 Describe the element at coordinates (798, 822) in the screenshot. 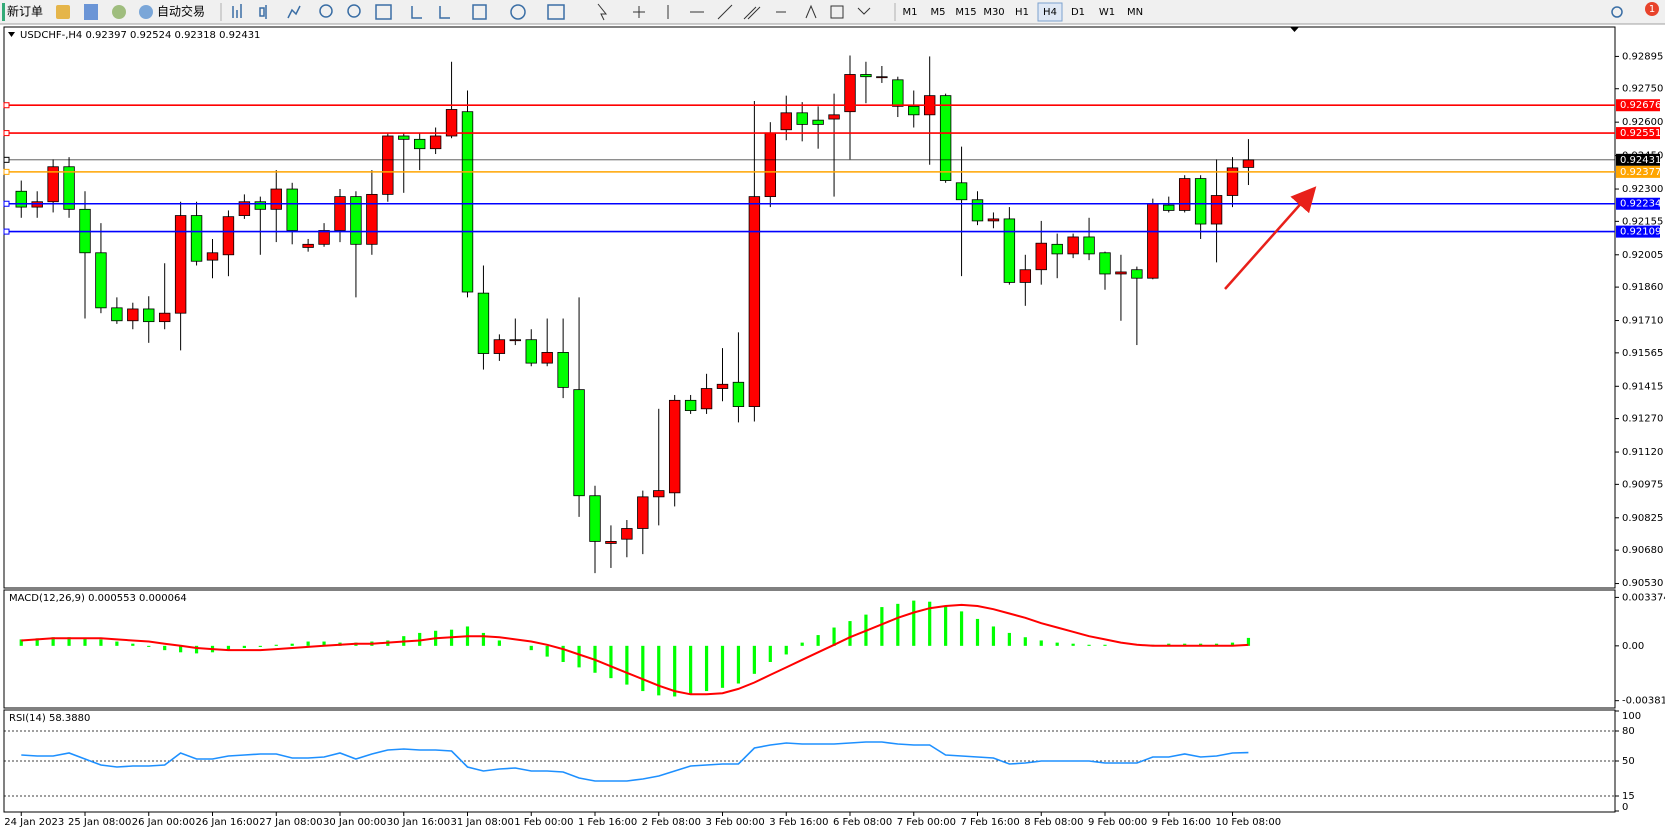

I see `x-tick-label: 3 Feb 16:00` at that location.